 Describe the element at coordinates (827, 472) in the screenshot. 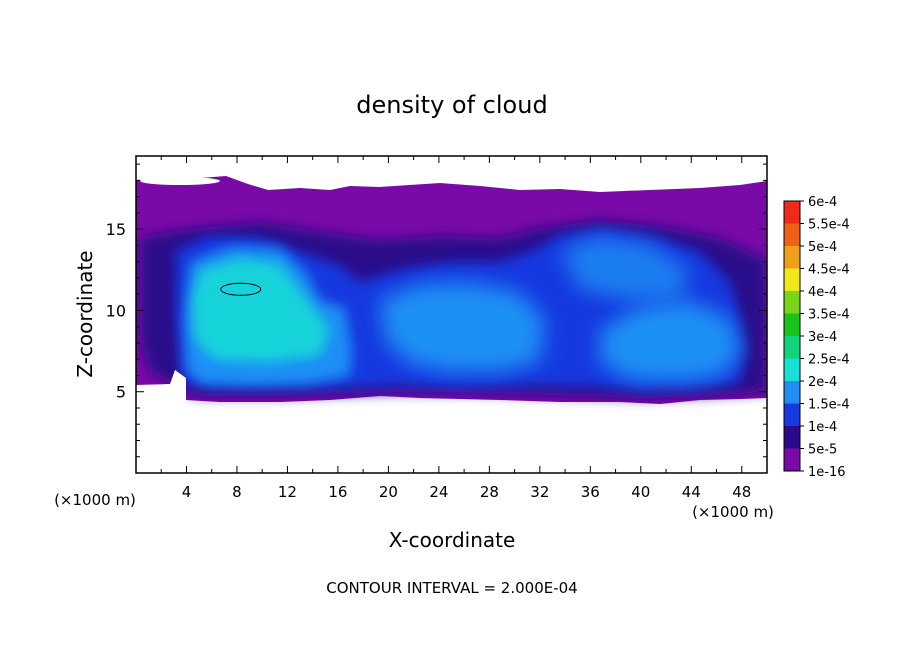

I see `colorbar-label: 1e-16` at that location.